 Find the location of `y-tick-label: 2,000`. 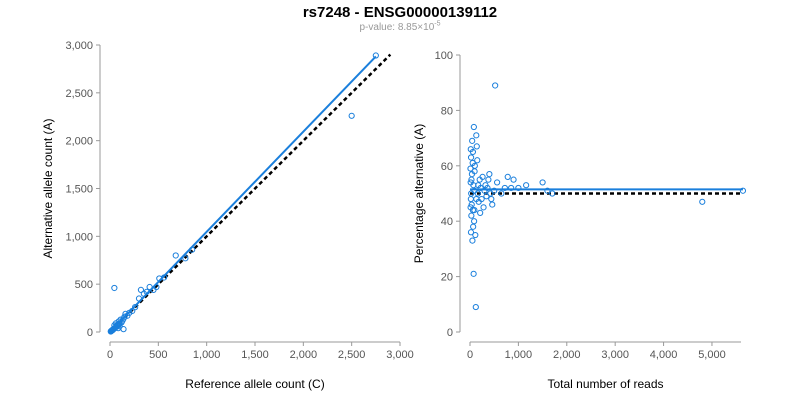

y-tick-label: 2,000 is located at coordinates (79, 142).